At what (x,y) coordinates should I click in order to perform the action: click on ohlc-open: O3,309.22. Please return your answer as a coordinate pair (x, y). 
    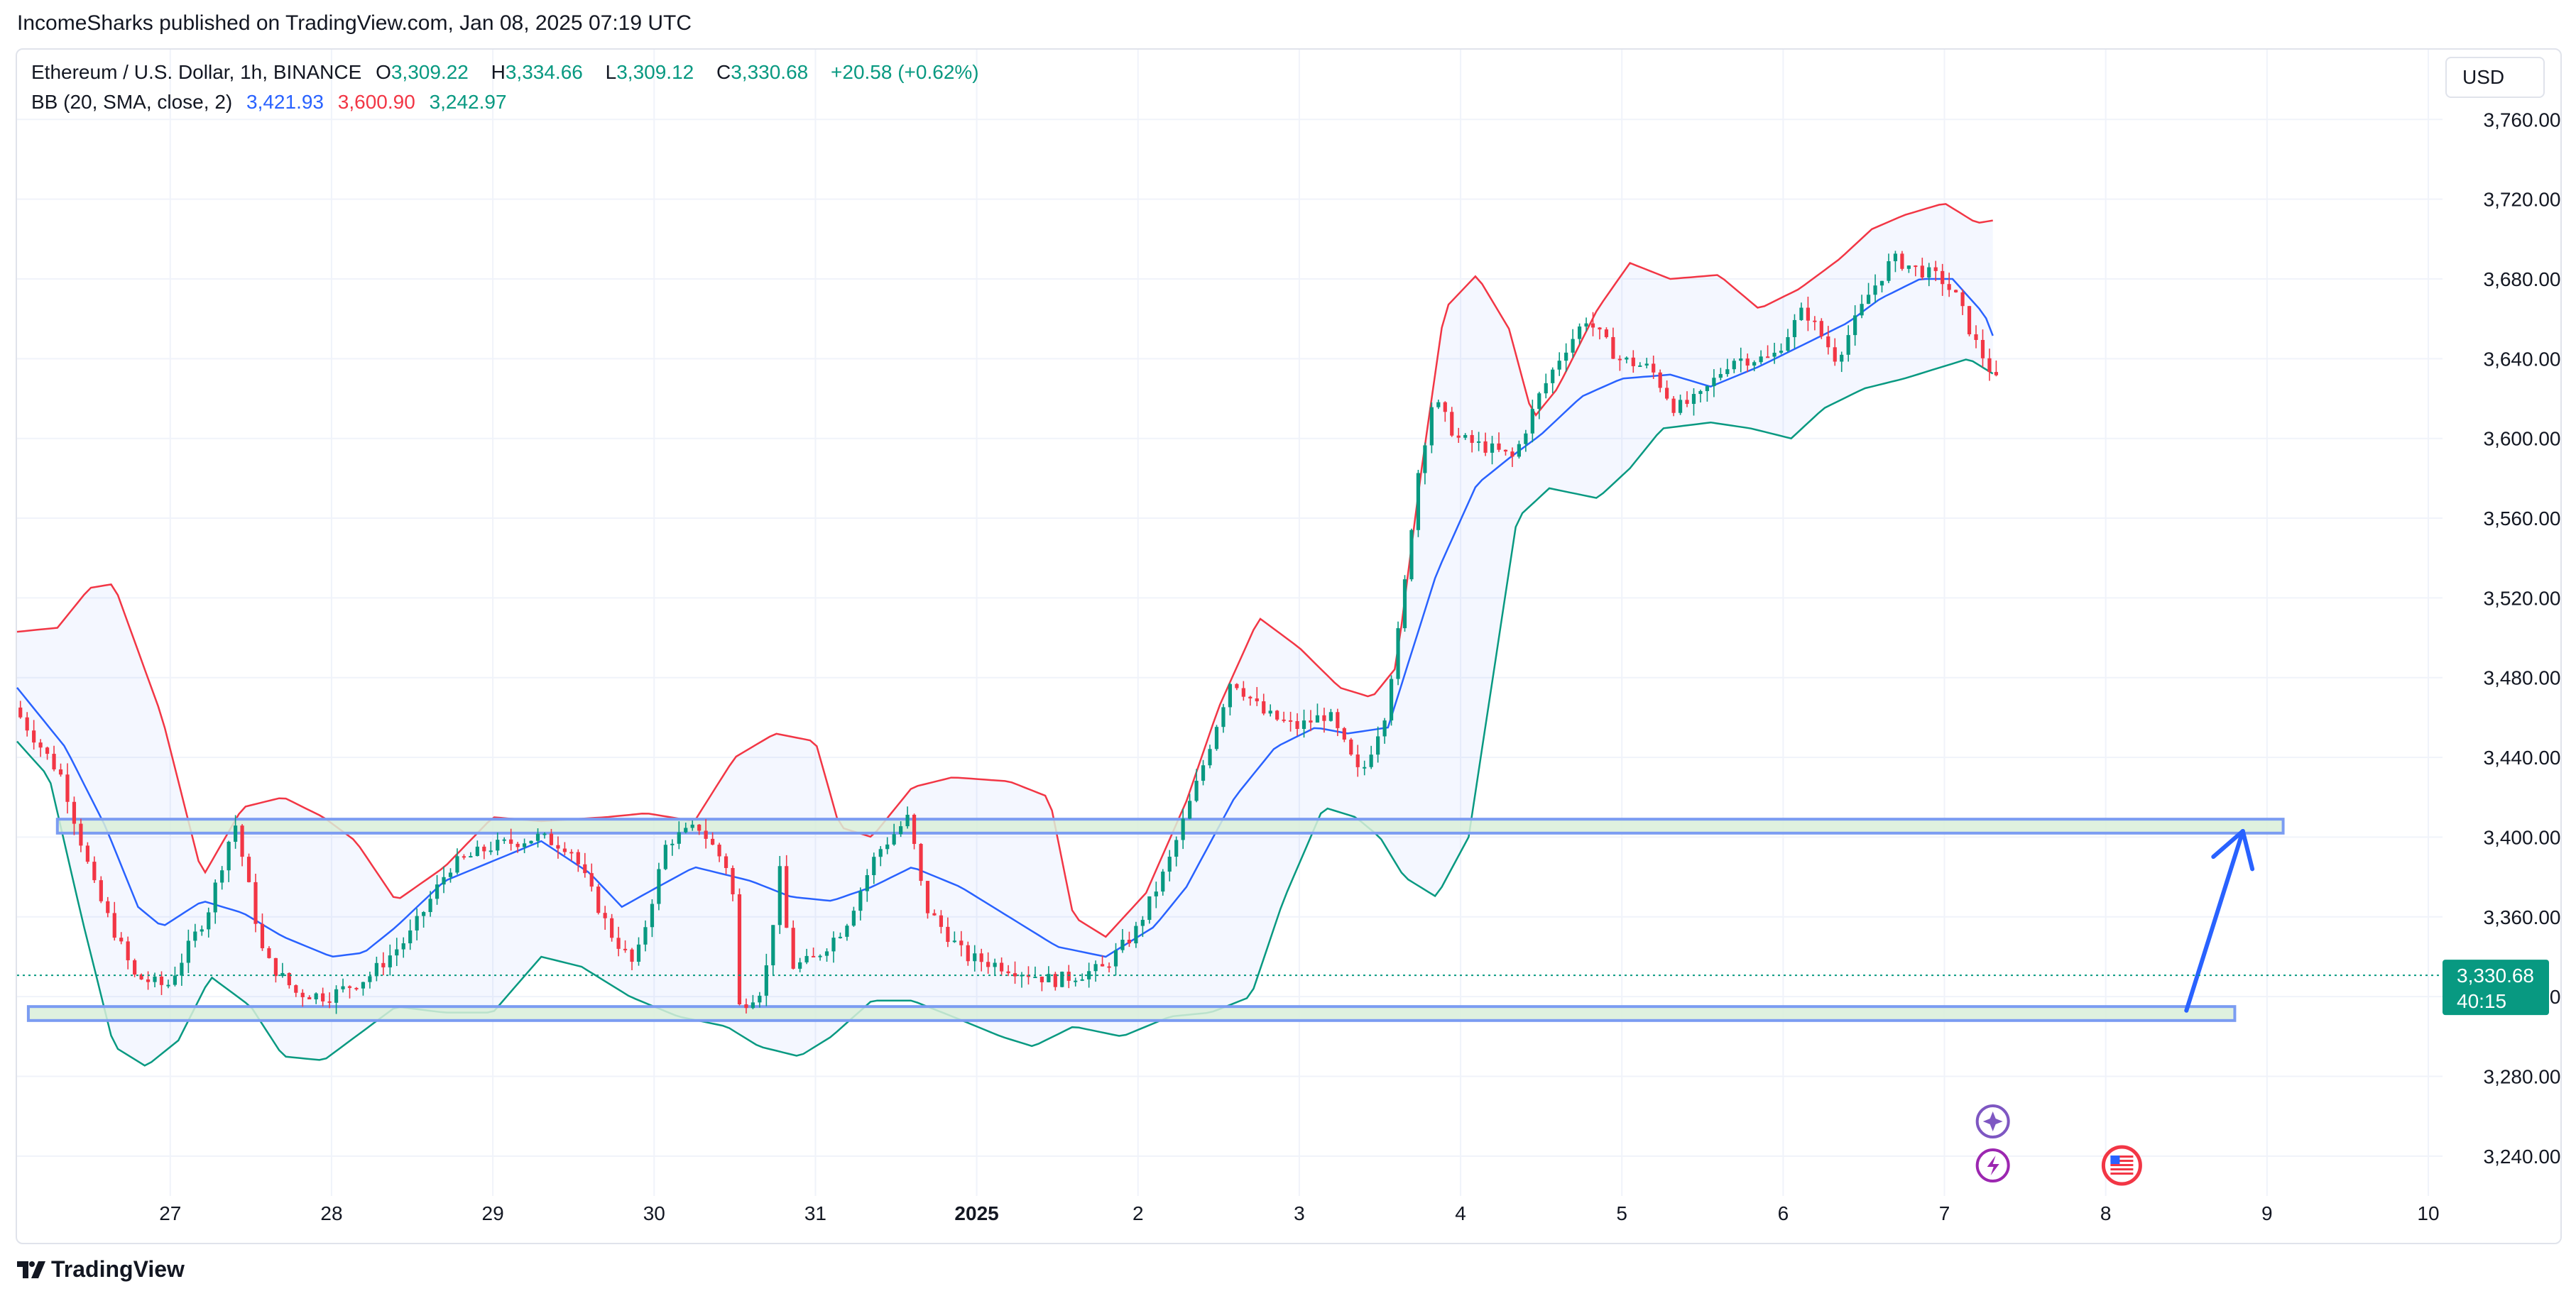
    Looking at the image, I should click on (422, 72).